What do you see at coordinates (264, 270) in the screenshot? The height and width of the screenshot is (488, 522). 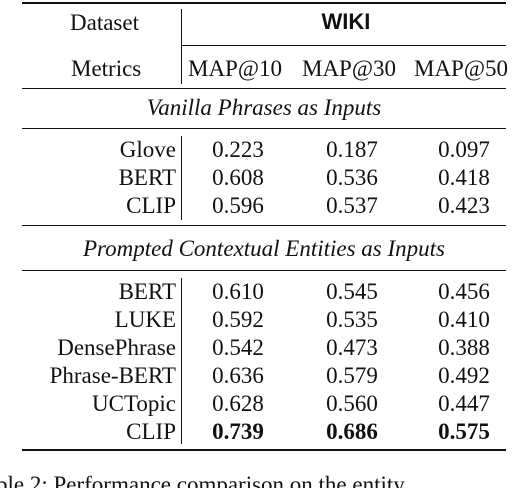 I see `section2-title-rule` at bounding box center [264, 270].